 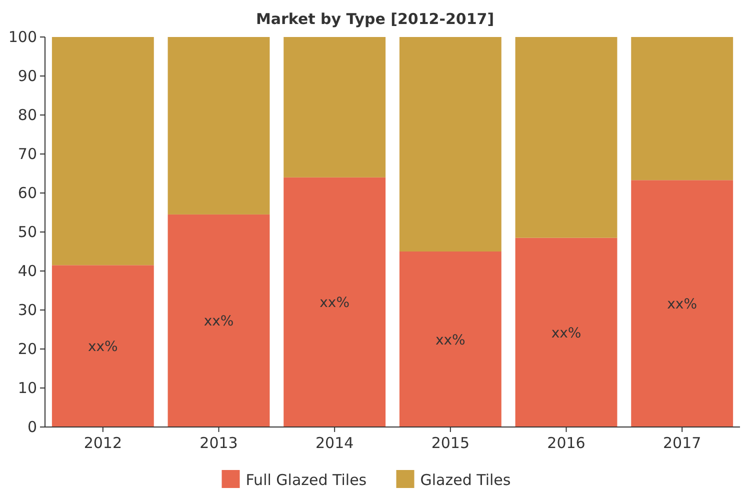 I want to click on y-tick-label: 60, so click(x=27, y=193).